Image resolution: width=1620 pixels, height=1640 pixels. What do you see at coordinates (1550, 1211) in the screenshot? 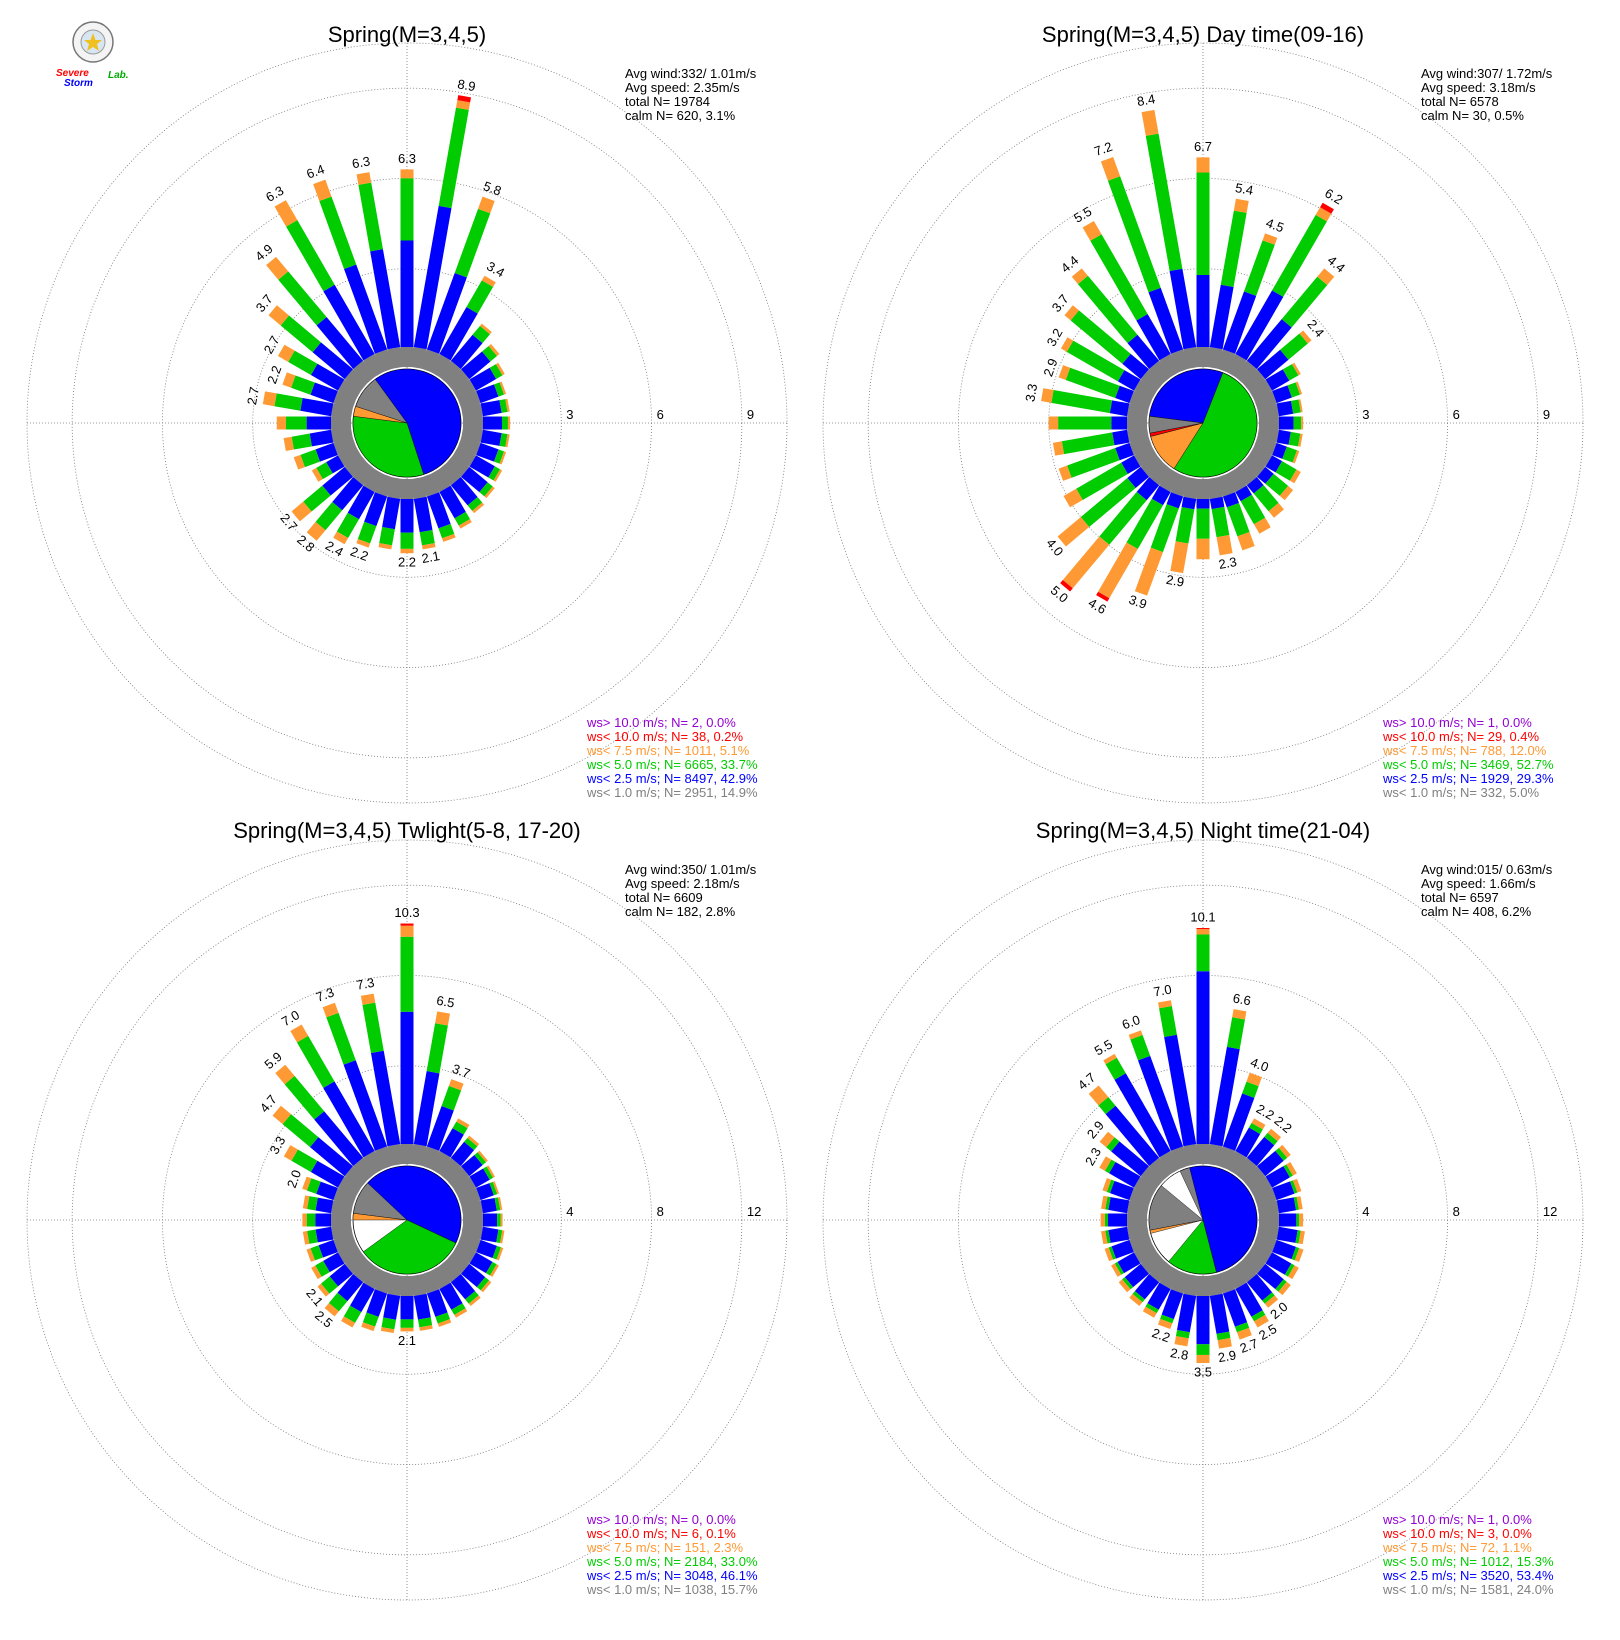
I see `ring-label: 12` at bounding box center [1550, 1211].